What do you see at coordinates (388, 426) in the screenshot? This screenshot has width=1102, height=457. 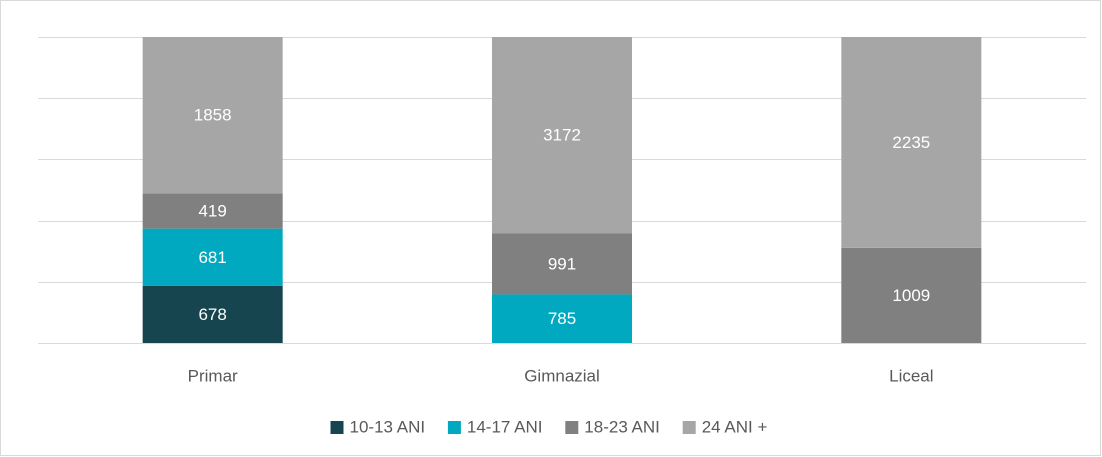 I see `legend-label: 10-13 ANI` at bounding box center [388, 426].